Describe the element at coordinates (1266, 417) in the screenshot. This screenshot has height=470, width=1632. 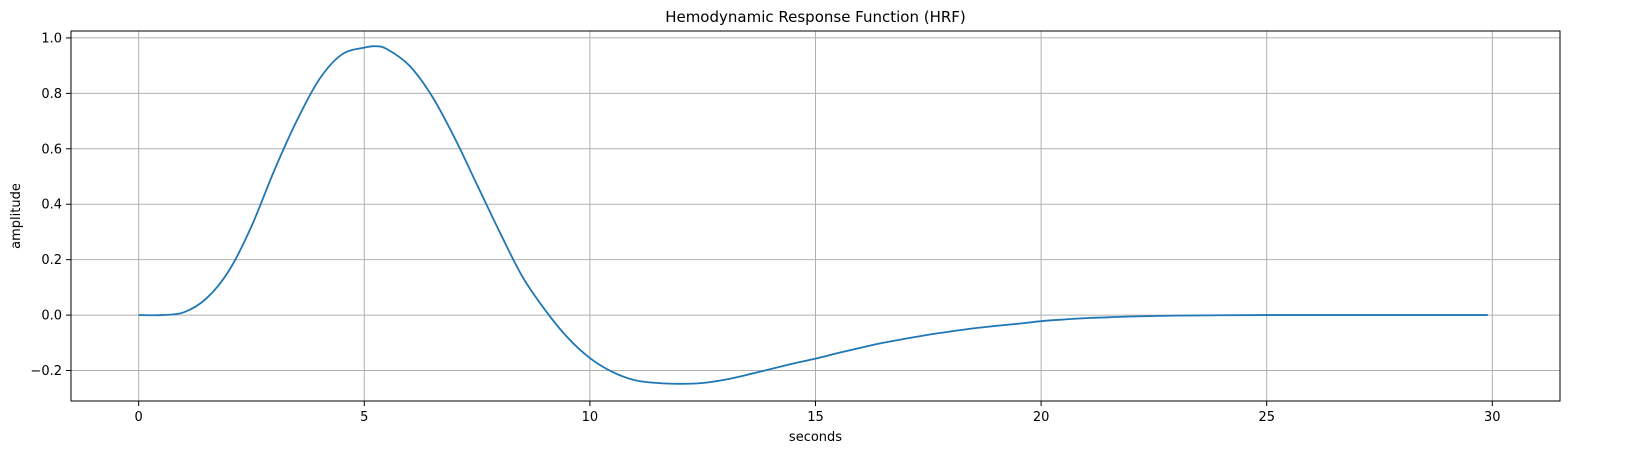
I see `x-tick-label: 25` at that location.